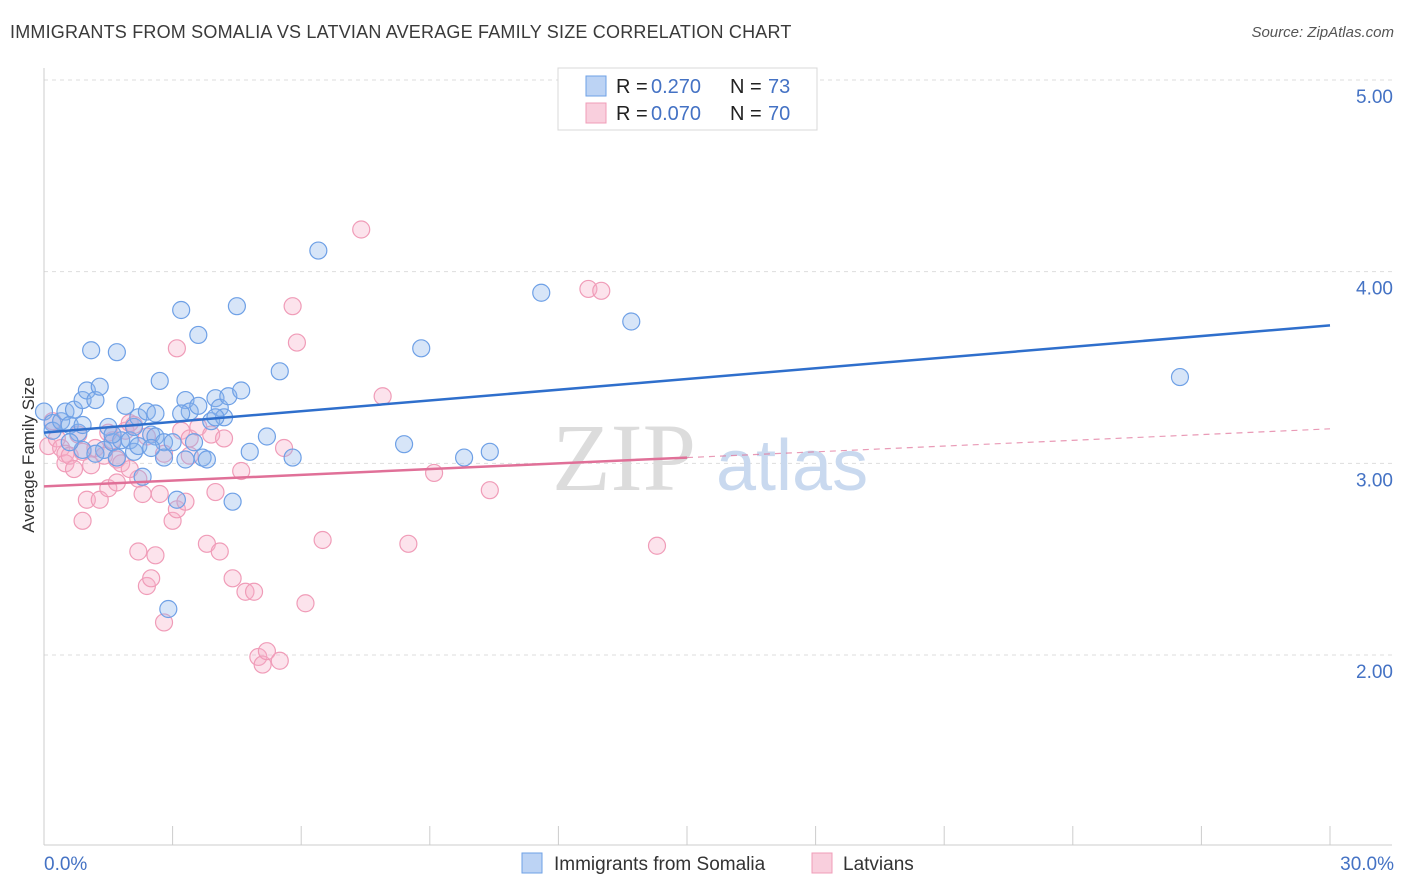 The width and height of the screenshot is (1406, 892). What do you see at coordinates (28, 455) in the screenshot?
I see `y-axis-label: Average Family Size` at bounding box center [28, 455].